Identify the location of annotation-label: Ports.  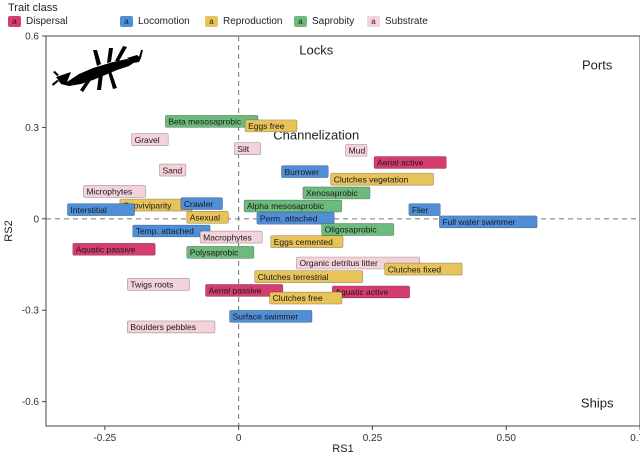
(597, 65).